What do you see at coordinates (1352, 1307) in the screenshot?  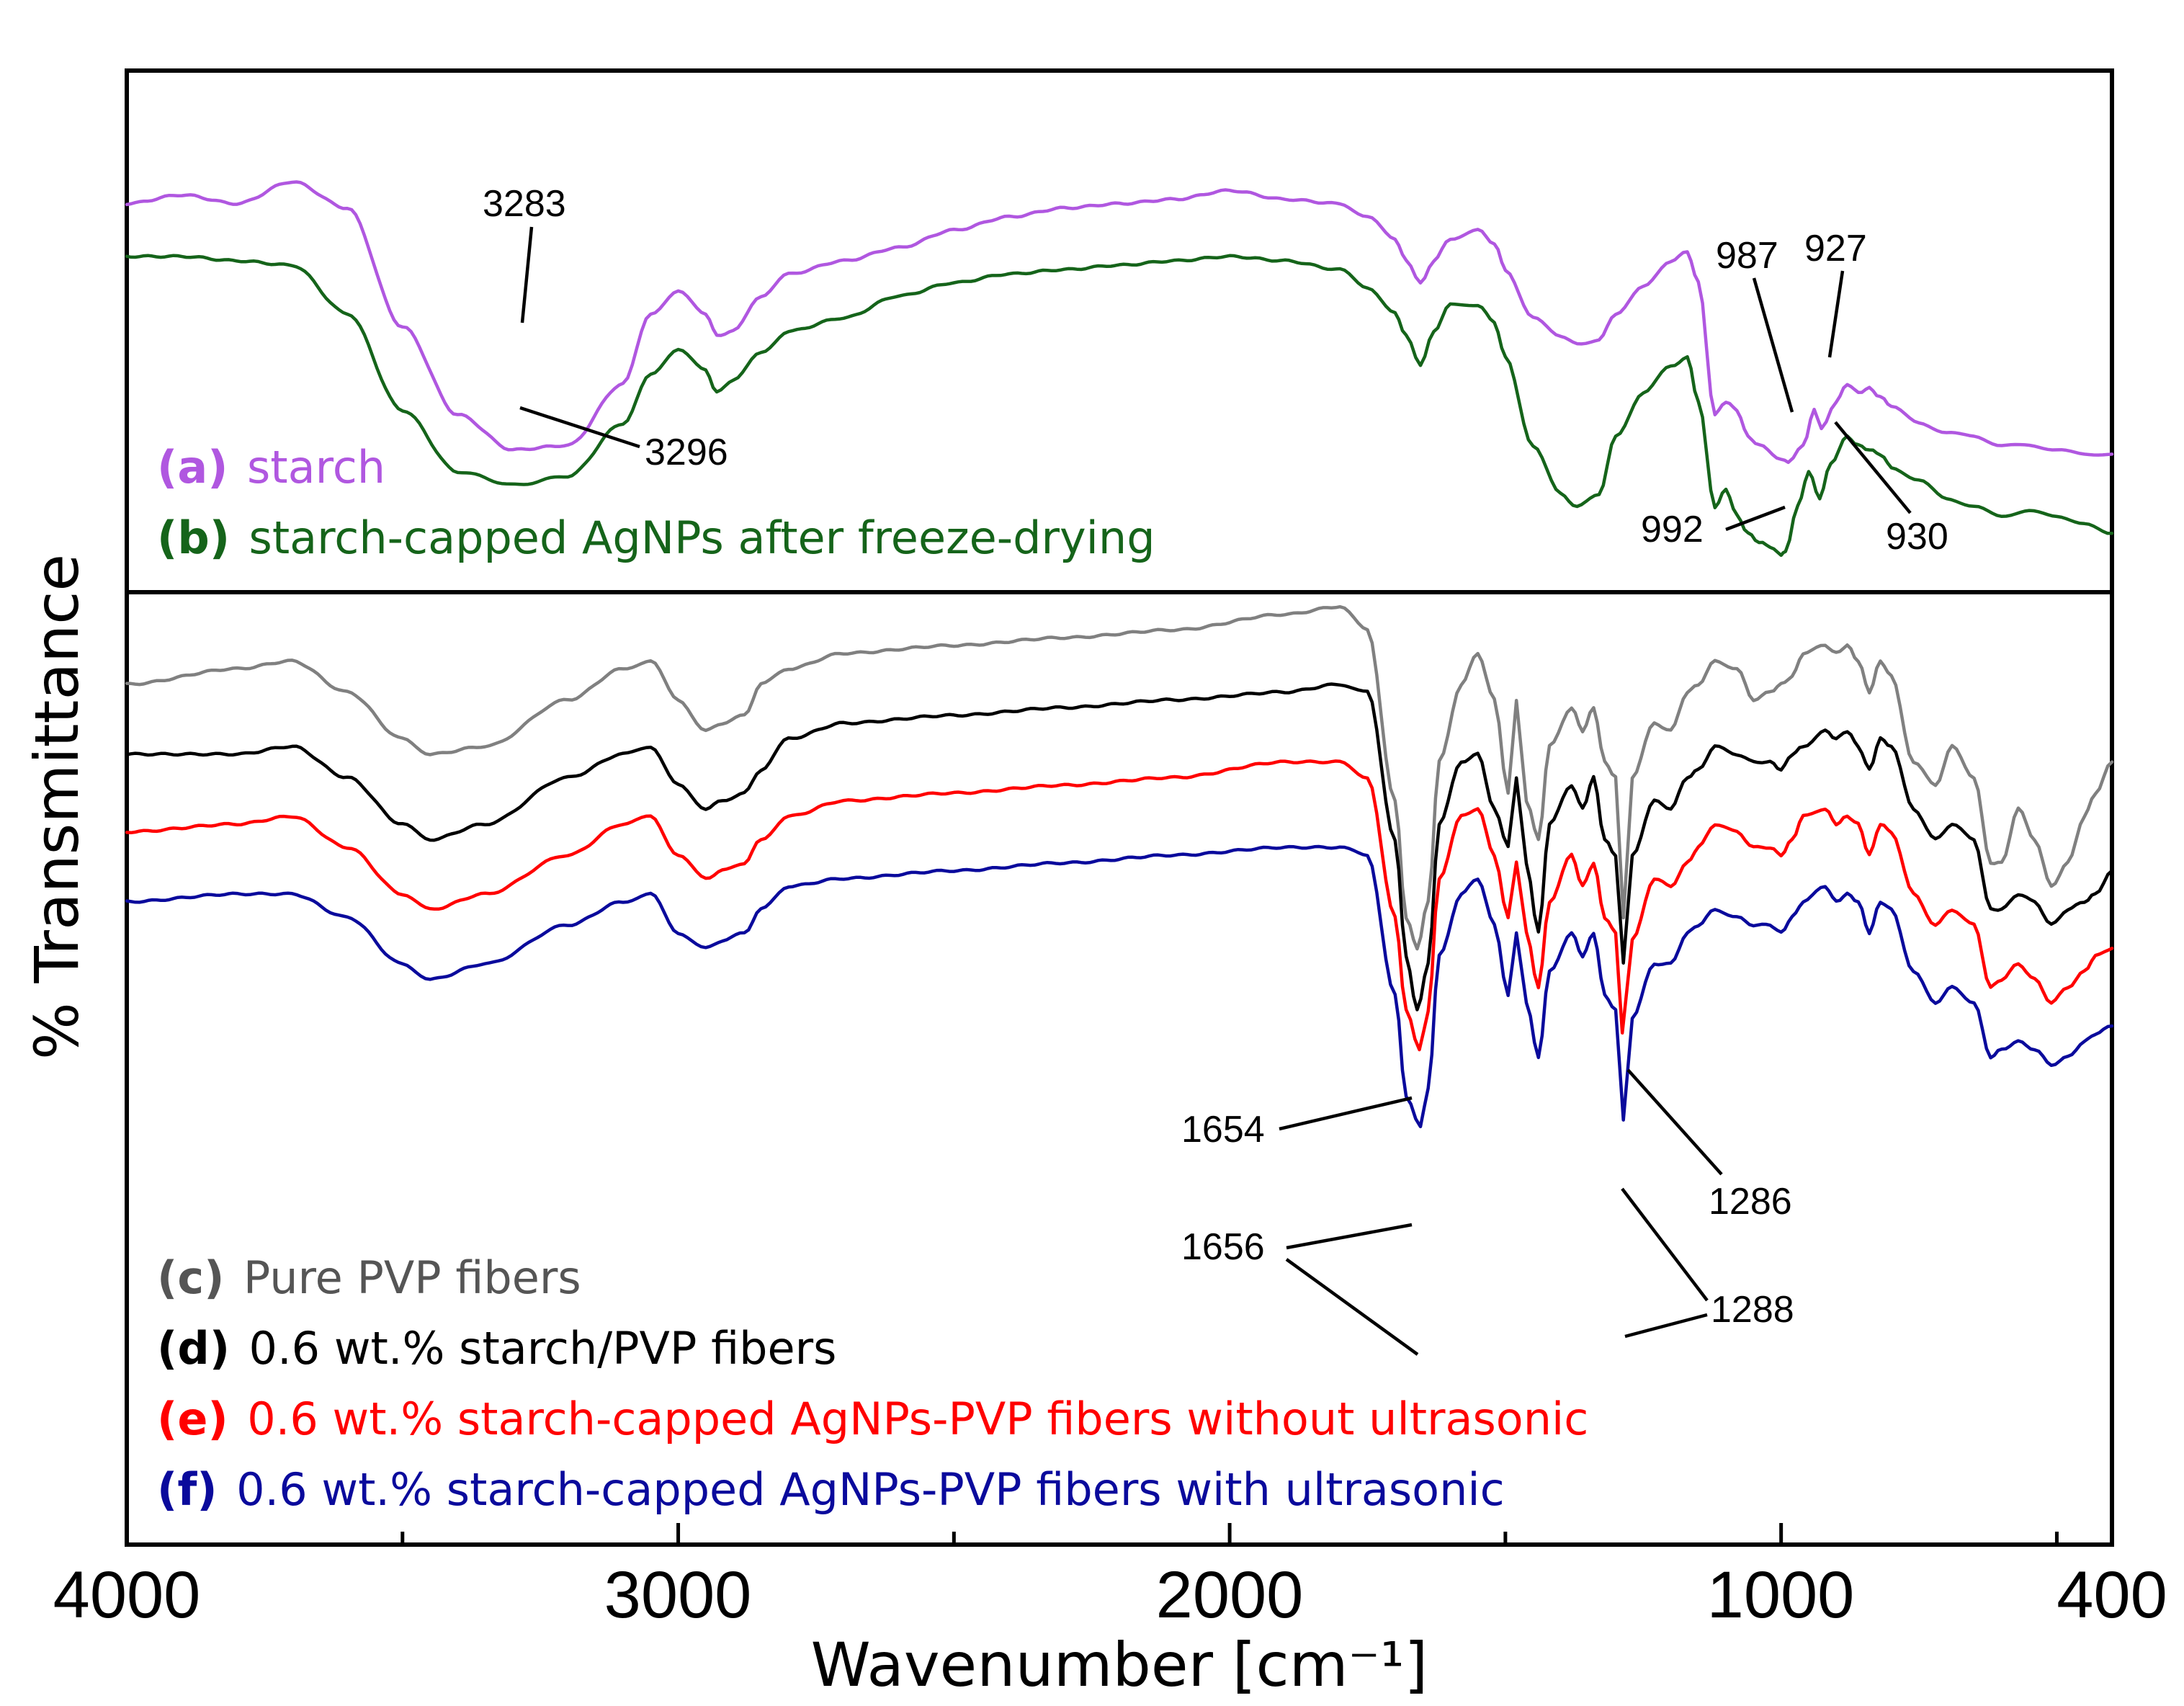 I see `peak-leader-1656-b` at bounding box center [1352, 1307].